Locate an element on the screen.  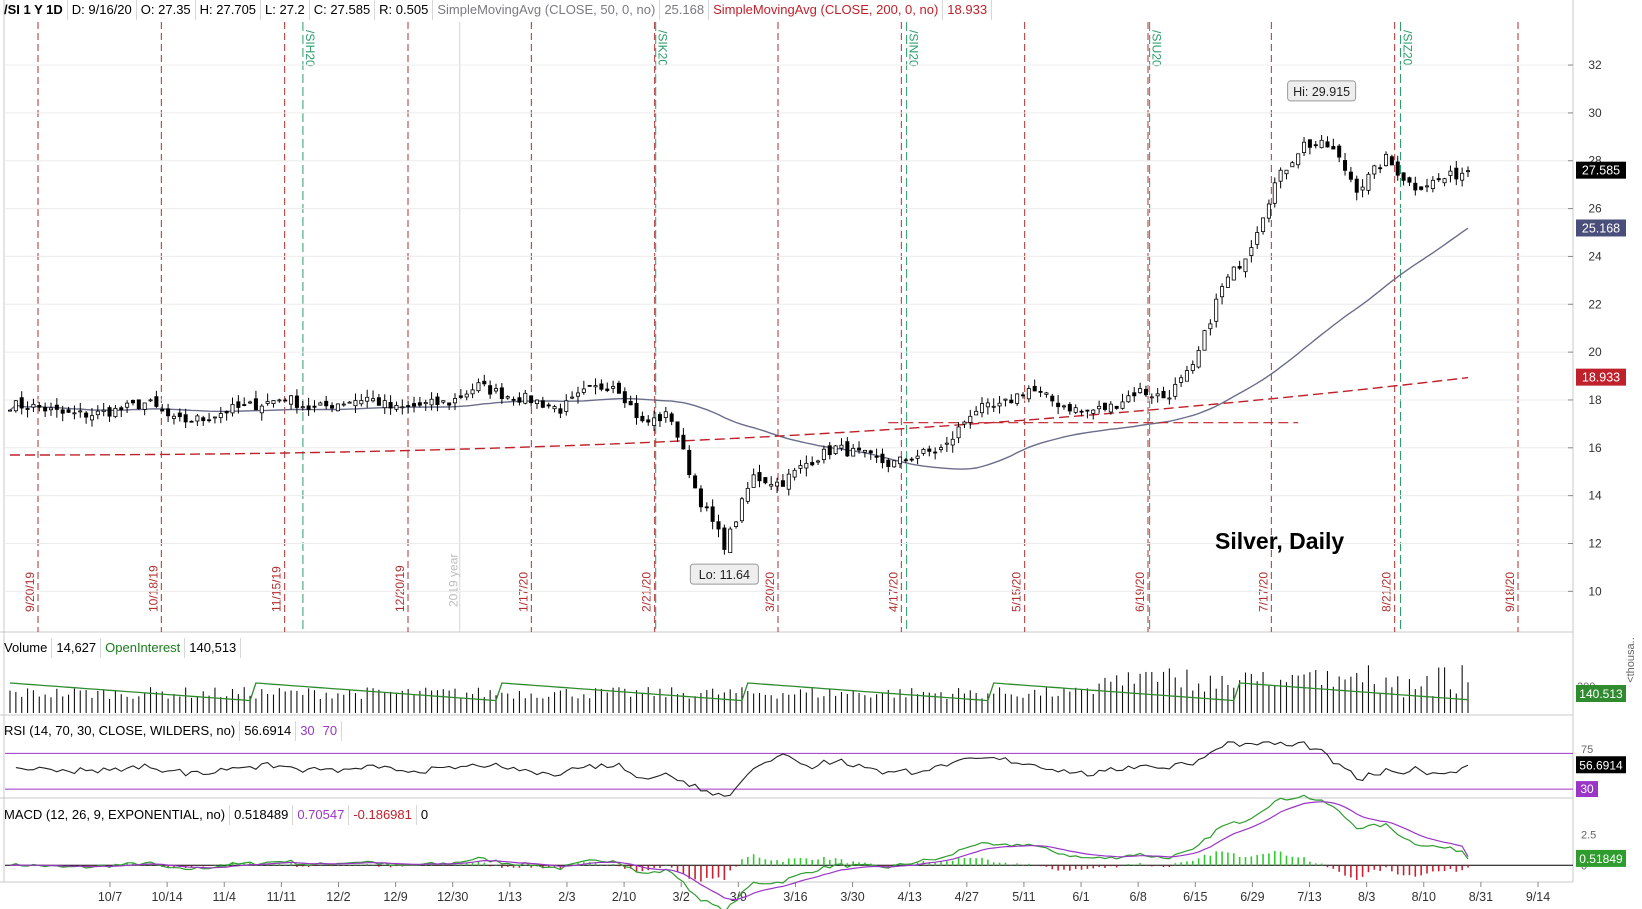
date-tick-label: 10/7 is located at coordinates (110, 897).